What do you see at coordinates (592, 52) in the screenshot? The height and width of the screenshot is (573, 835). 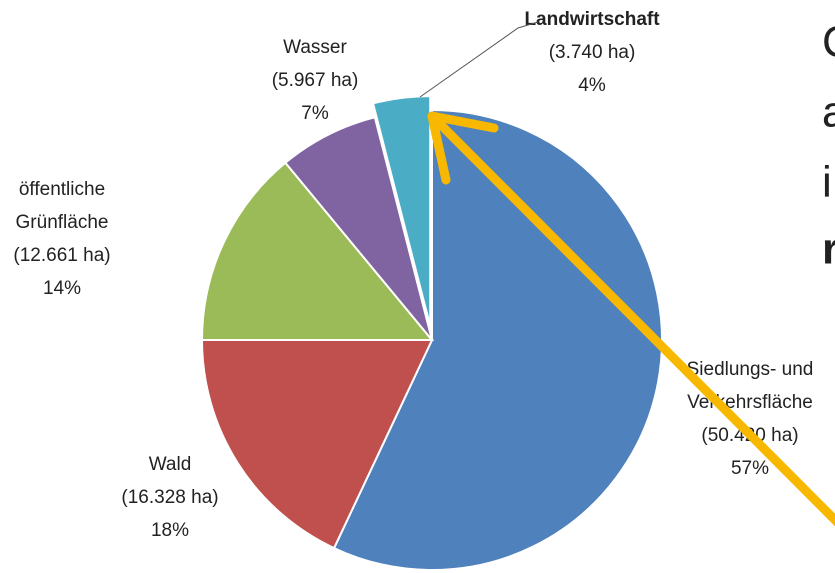 I see `area-label: (3.740 ha)` at bounding box center [592, 52].